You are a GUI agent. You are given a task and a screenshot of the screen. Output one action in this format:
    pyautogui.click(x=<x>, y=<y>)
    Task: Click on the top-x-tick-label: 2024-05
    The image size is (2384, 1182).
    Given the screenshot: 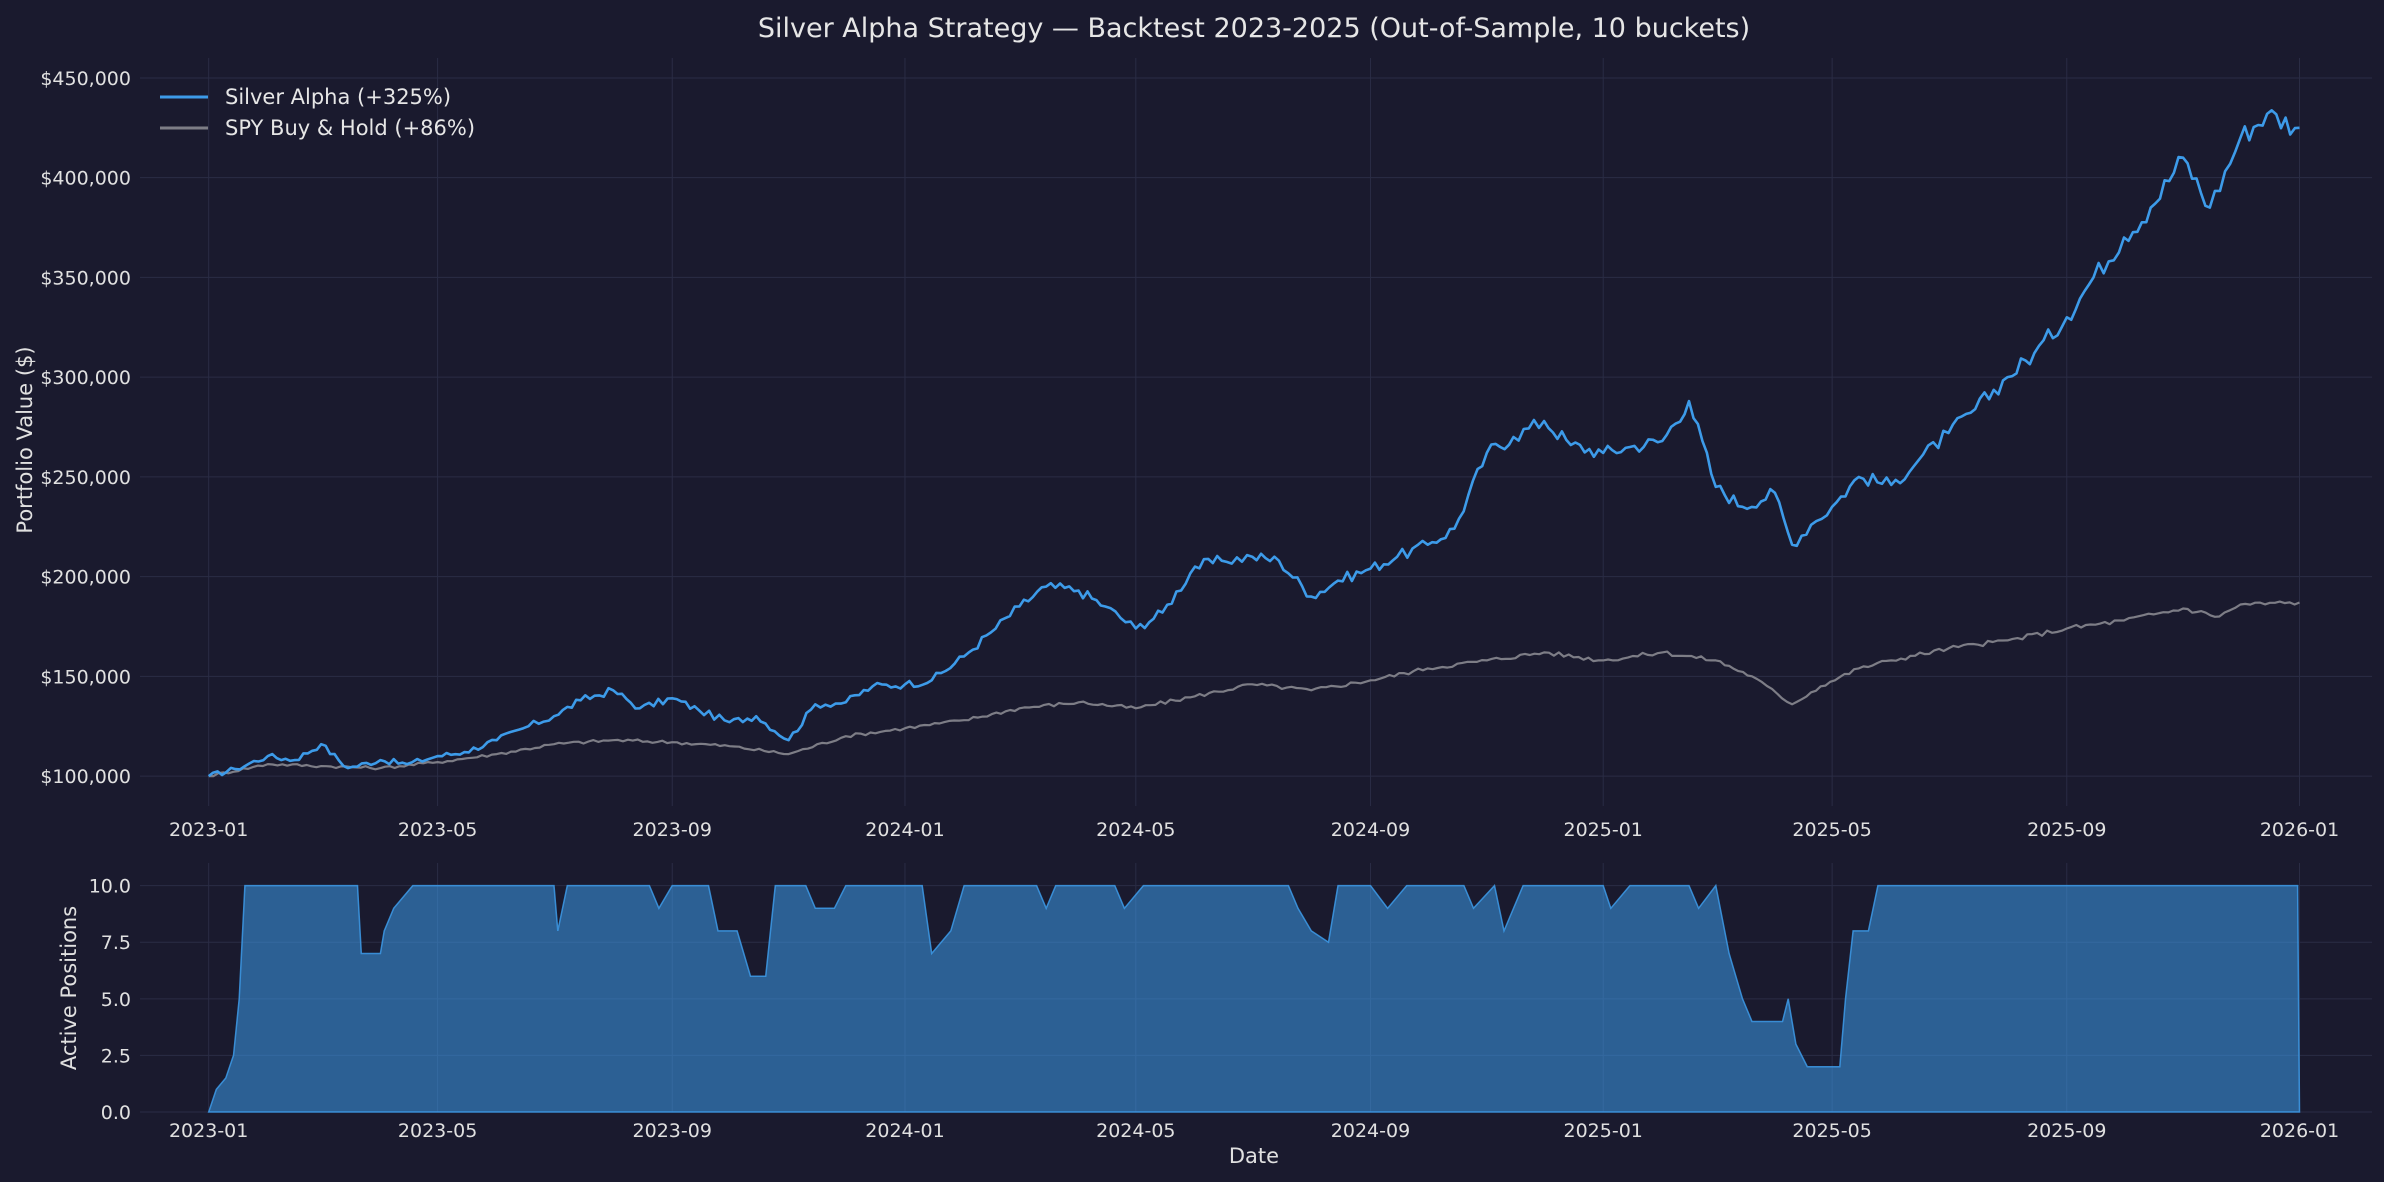 What is the action you would take?
    pyautogui.click(x=1135, y=830)
    